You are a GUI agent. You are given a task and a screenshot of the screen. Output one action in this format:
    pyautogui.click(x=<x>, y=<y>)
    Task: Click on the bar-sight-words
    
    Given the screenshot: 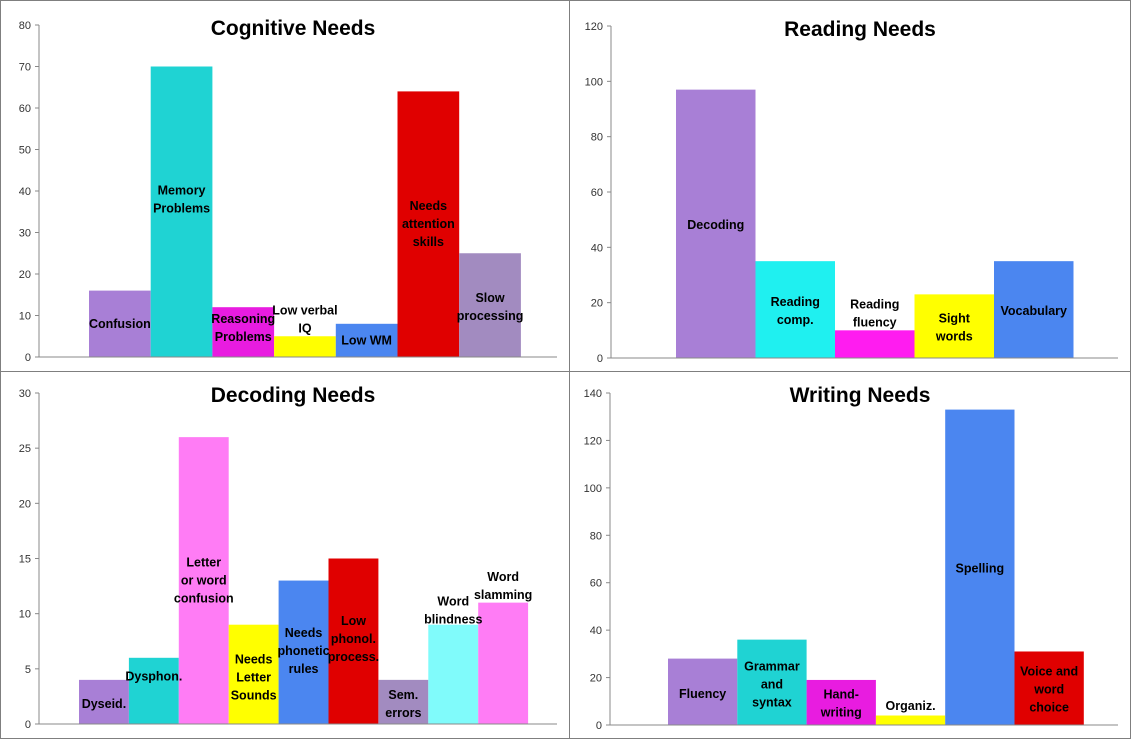 What is the action you would take?
    pyautogui.click(x=954, y=326)
    